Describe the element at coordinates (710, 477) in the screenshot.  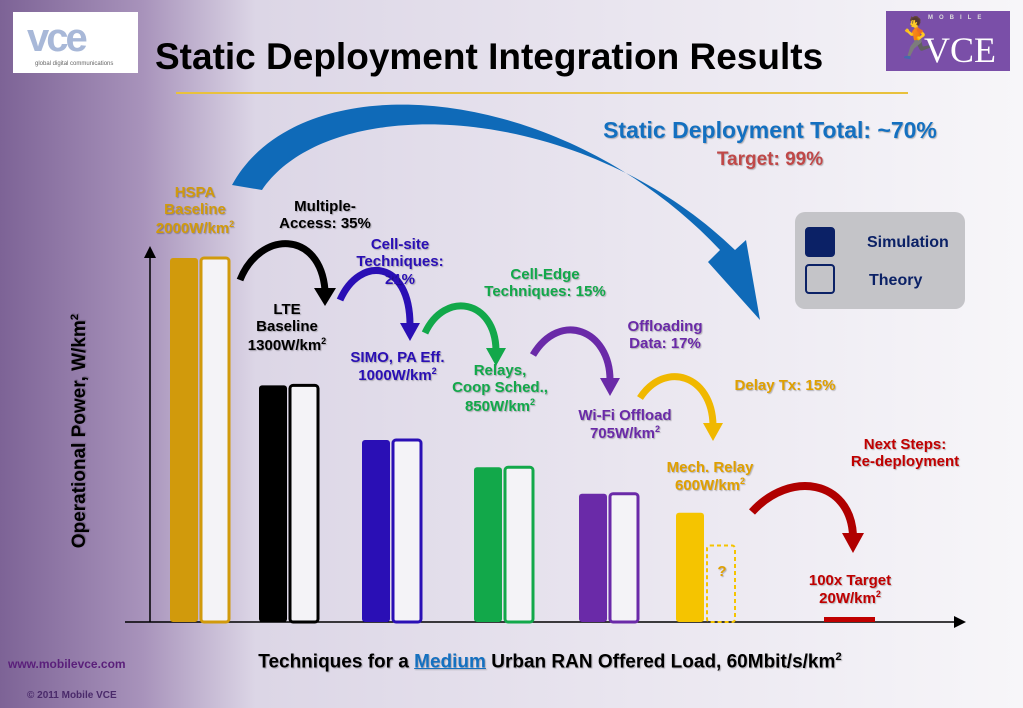
I see `mech-relay-label: Mech. Relay 600W/km2` at that location.